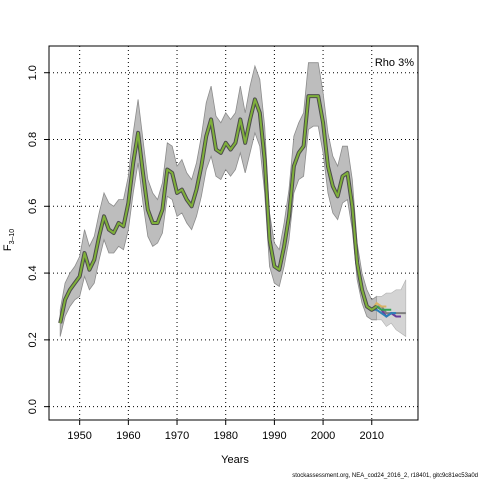  I want to click on rho-annotation: Rho 3%, so click(394, 63).